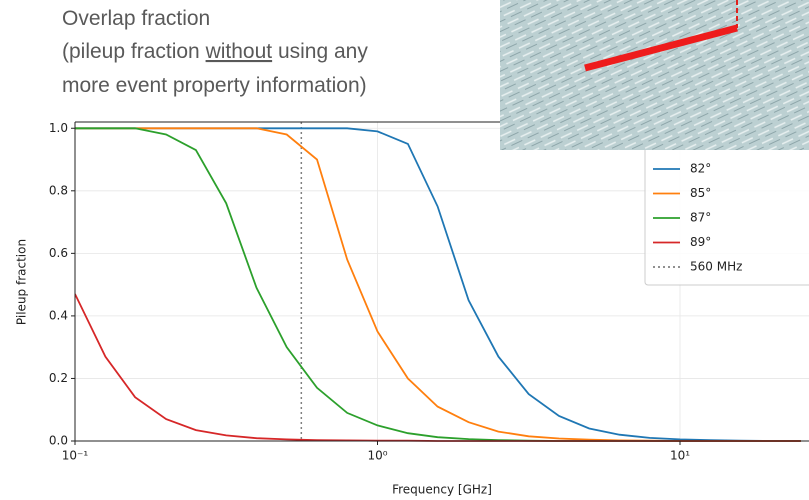 The width and height of the screenshot is (809, 500). What do you see at coordinates (58, 315) in the screenshot?
I see `y-tick-label: 0.4` at bounding box center [58, 315].